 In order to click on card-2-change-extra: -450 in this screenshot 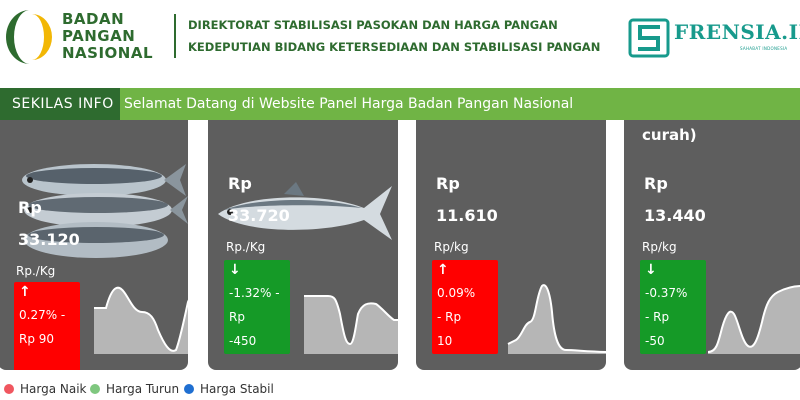, I will do `click(243, 341)`.